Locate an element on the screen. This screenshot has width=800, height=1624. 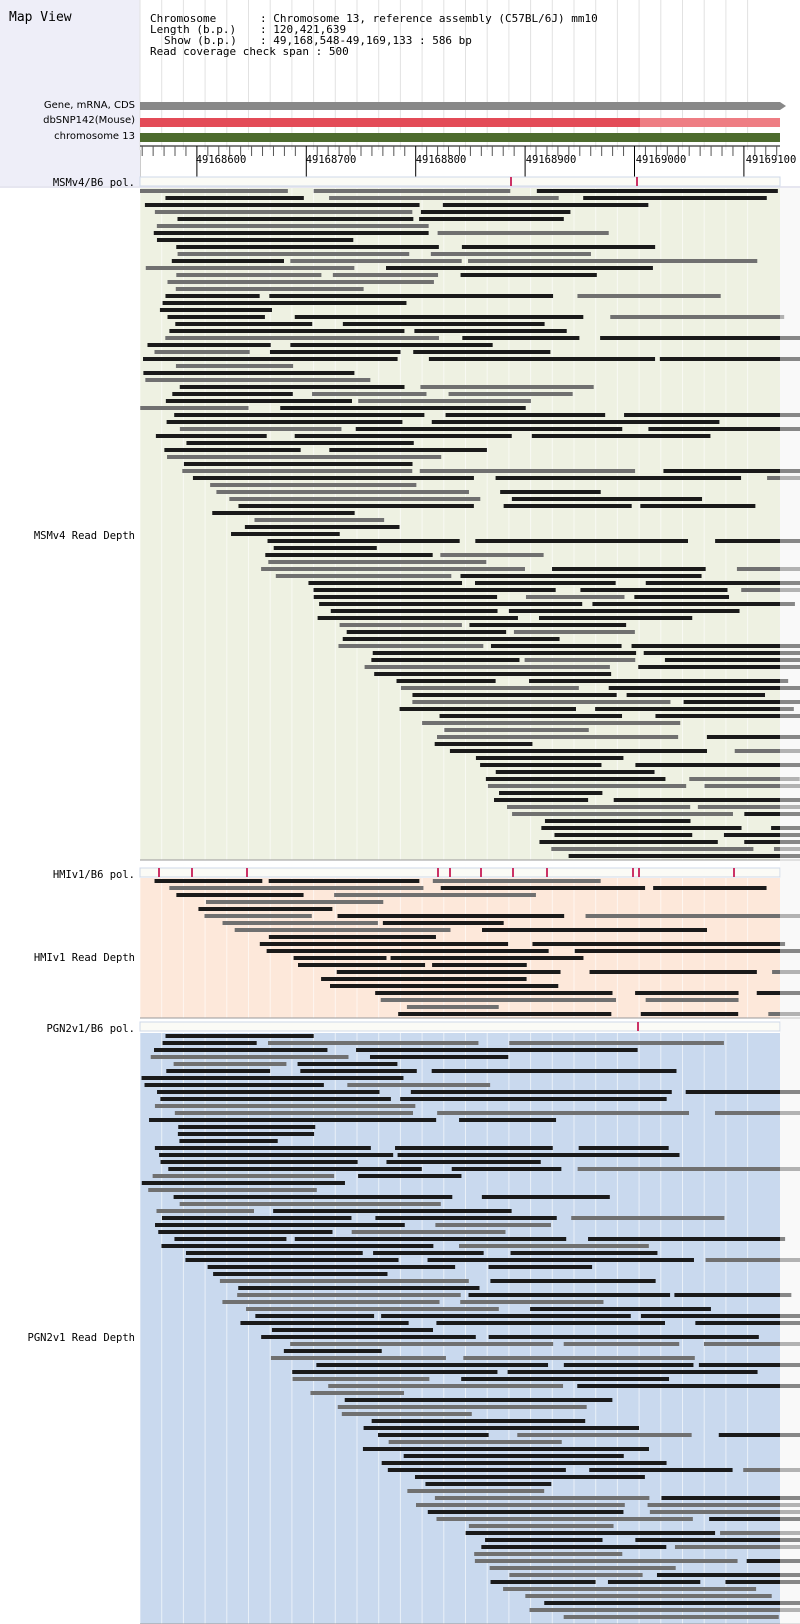
info-show-label: Show (b.p.) is located at coordinates (200, 40).